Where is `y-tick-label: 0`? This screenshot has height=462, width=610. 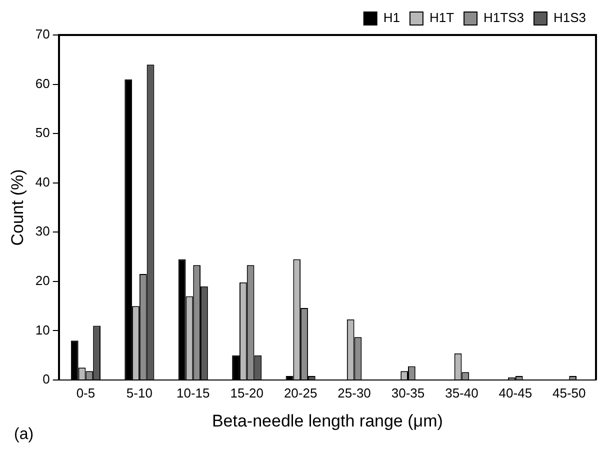
y-tick-label: 0 is located at coordinates (46, 379).